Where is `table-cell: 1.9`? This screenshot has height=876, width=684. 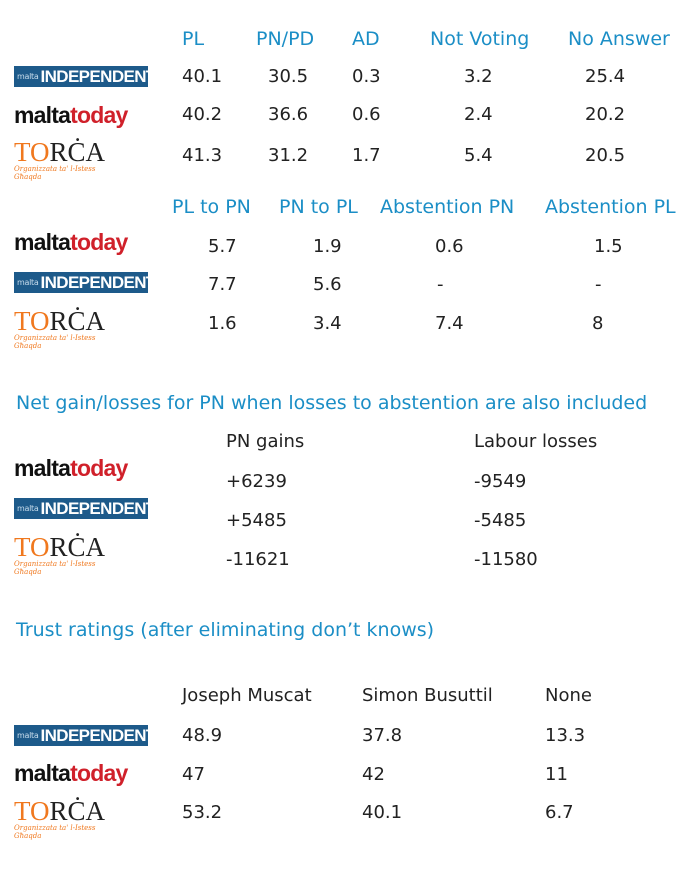
table-cell: 1.9 is located at coordinates (327, 246).